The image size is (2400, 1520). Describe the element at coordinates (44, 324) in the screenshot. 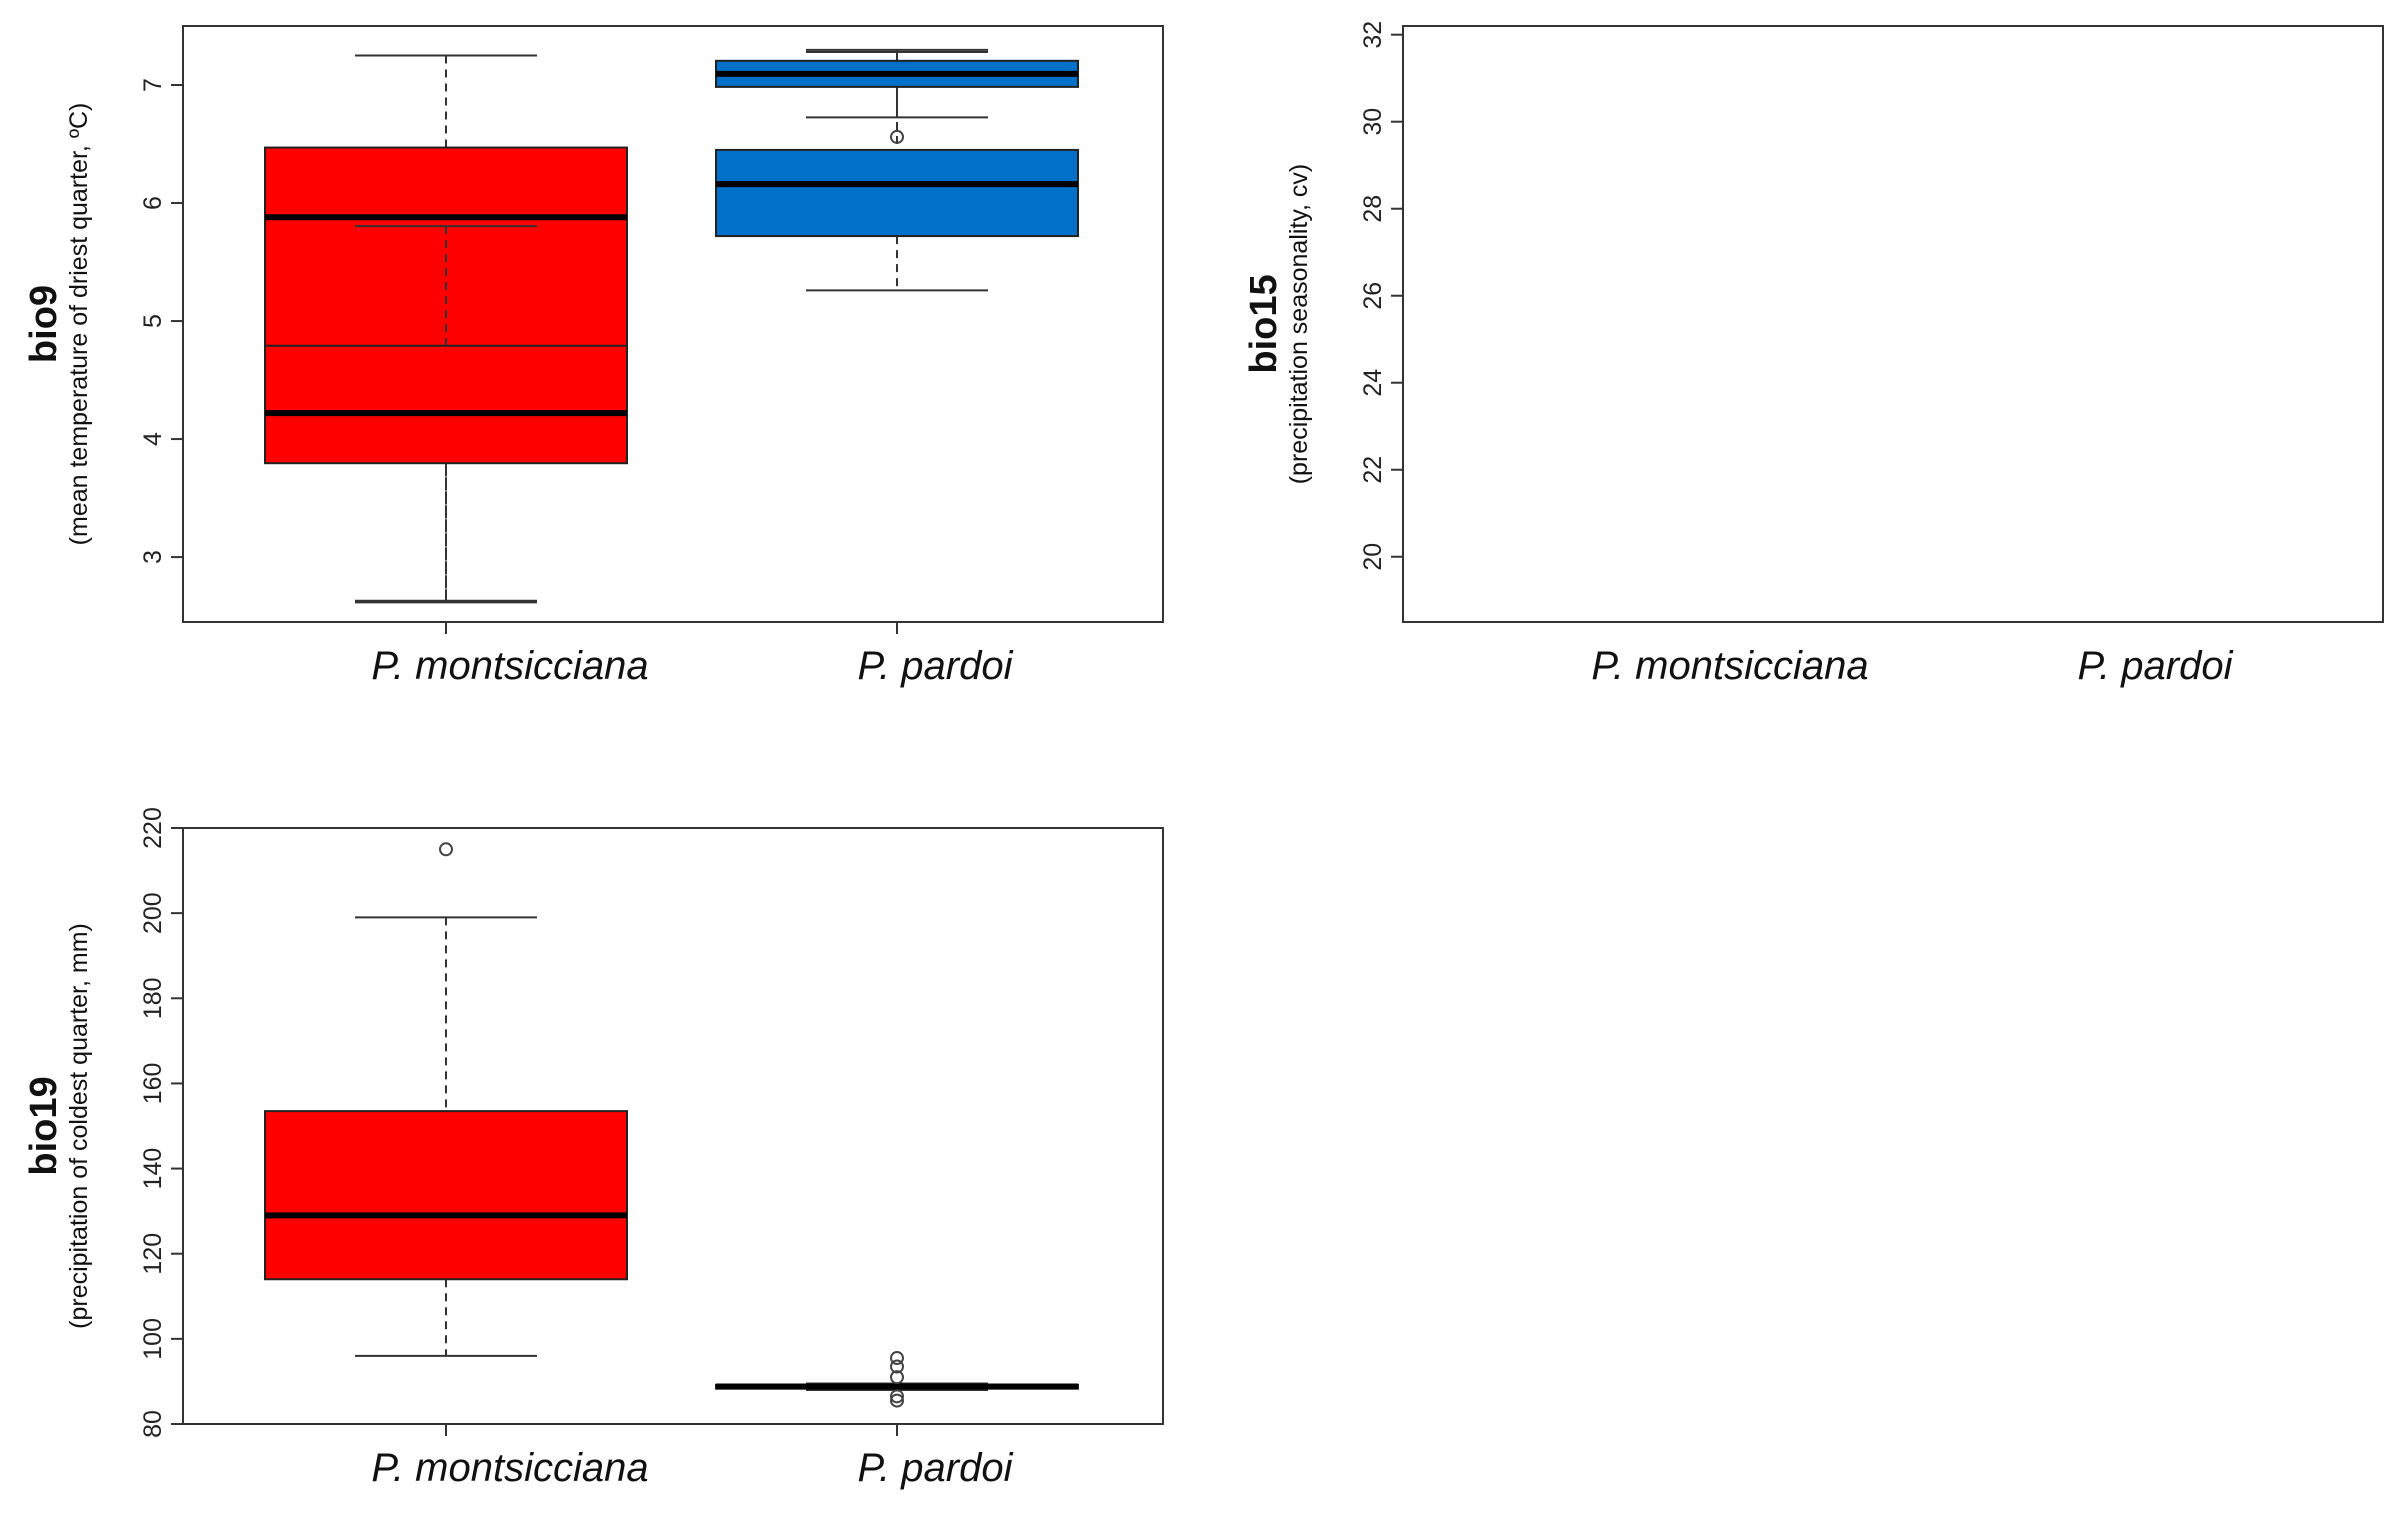

I see `y-axis-title: bio9` at that location.